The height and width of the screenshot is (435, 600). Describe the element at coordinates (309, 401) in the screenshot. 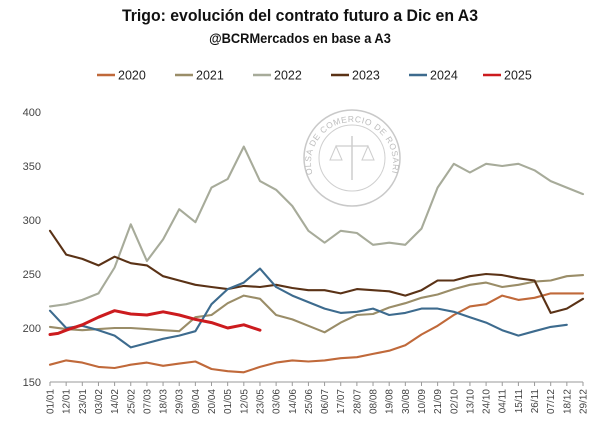

I see `x-tick-label: 25/06` at that location.